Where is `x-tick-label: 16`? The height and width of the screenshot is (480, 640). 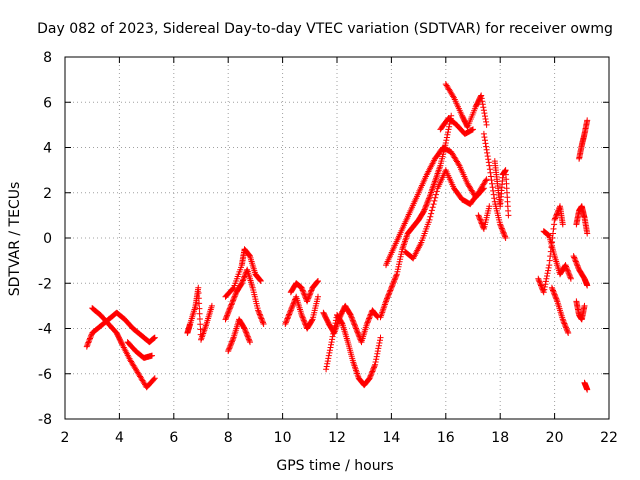 x-tick-label: 16 is located at coordinates (446, 438).